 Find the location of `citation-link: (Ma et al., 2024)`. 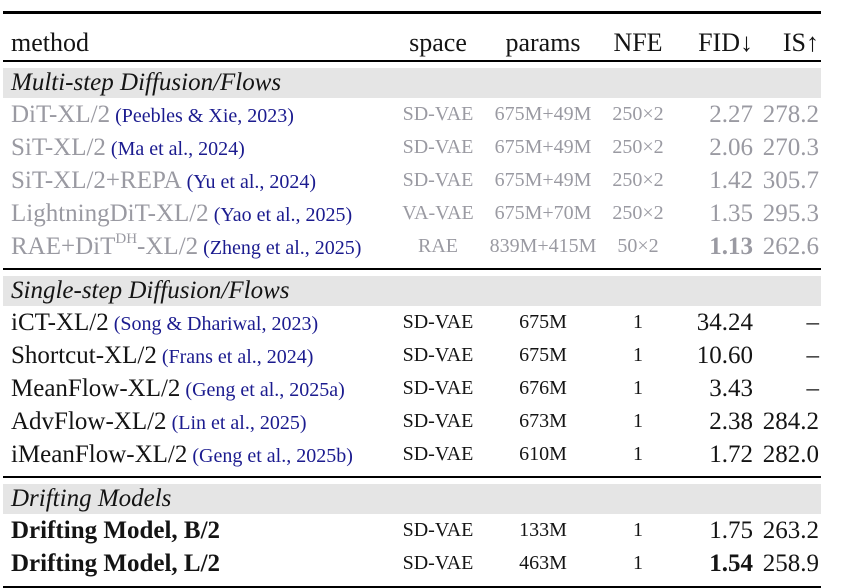

citation-link: (Ma et al., 2024) is located at coordinates (177, 148).